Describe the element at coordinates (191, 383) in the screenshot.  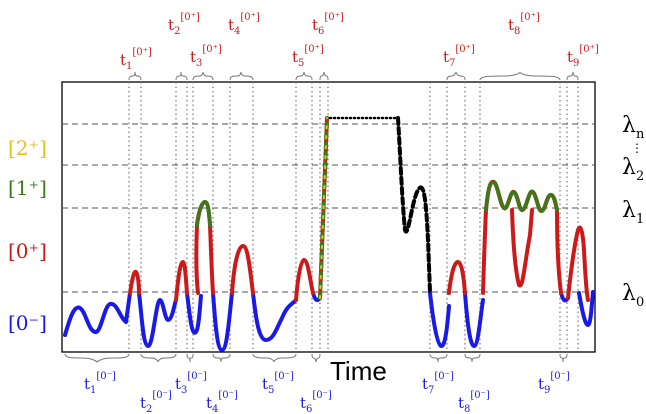
I see `interval-minus-3: t3[0⁻]` at that location.